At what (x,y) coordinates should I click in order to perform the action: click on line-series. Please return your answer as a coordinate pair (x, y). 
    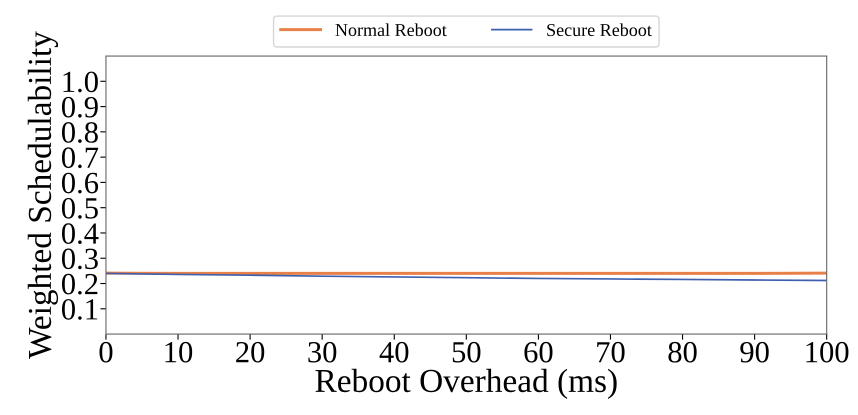
    Looking at the image, I should click on (466, 277).